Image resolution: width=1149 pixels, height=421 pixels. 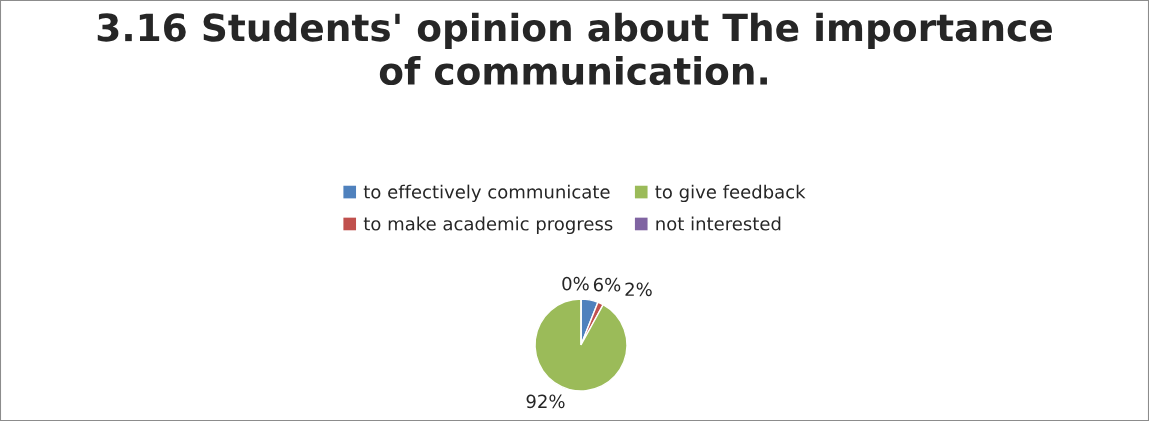 What do you see at coordinates (730, 193) in the screenshot?
I see `legend-label: to give feedback` at bounding box center [730, 193].